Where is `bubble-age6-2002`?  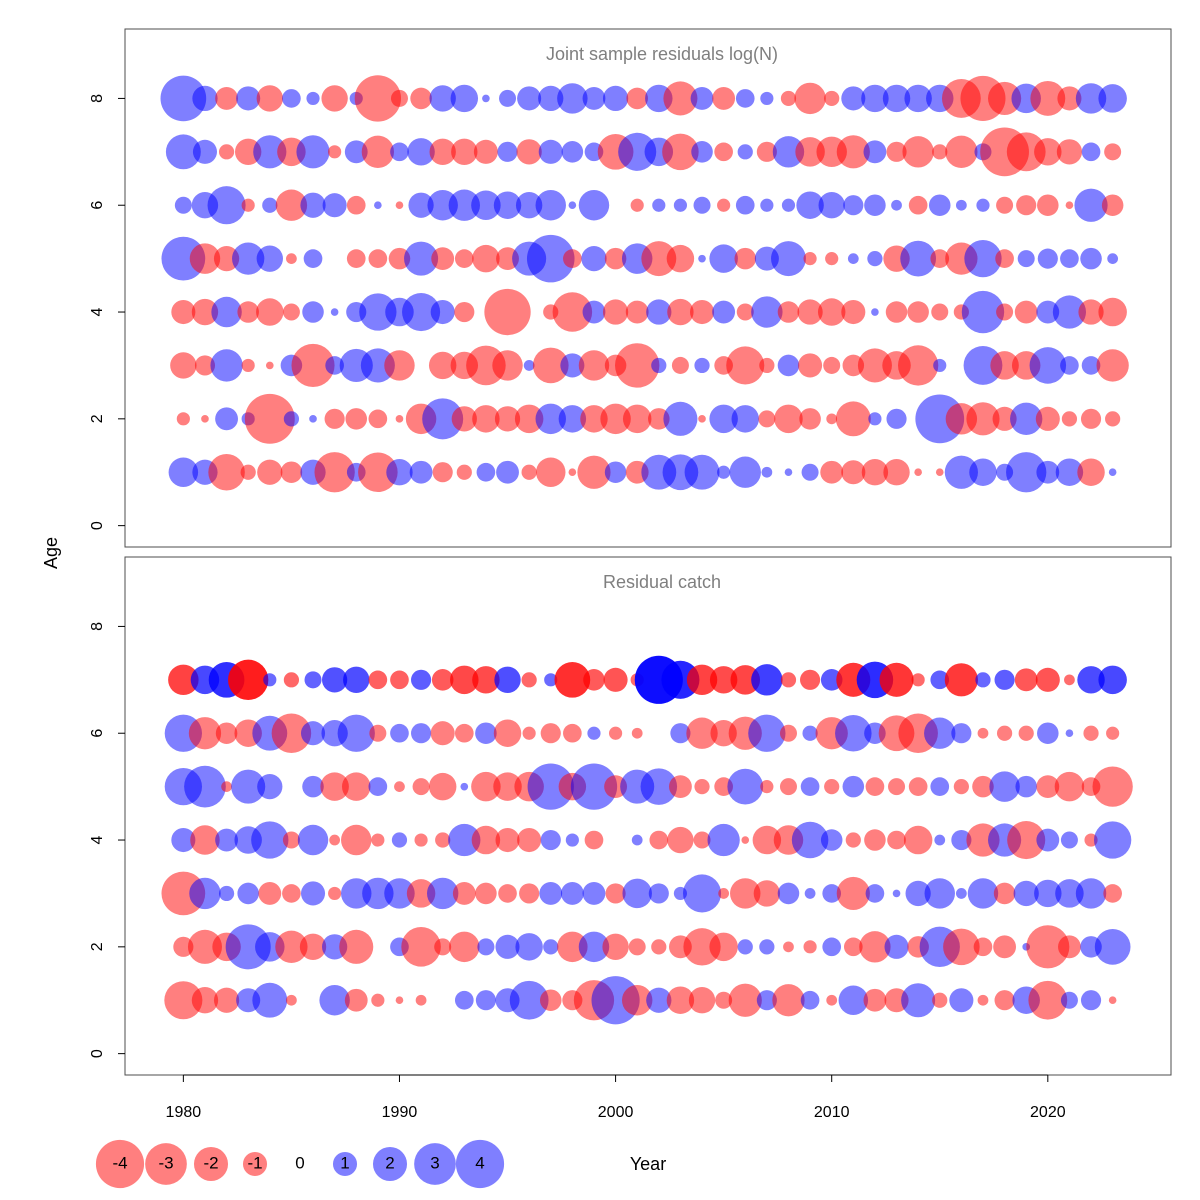 bubble-age6-2002 is located at coordinates (659, 205).